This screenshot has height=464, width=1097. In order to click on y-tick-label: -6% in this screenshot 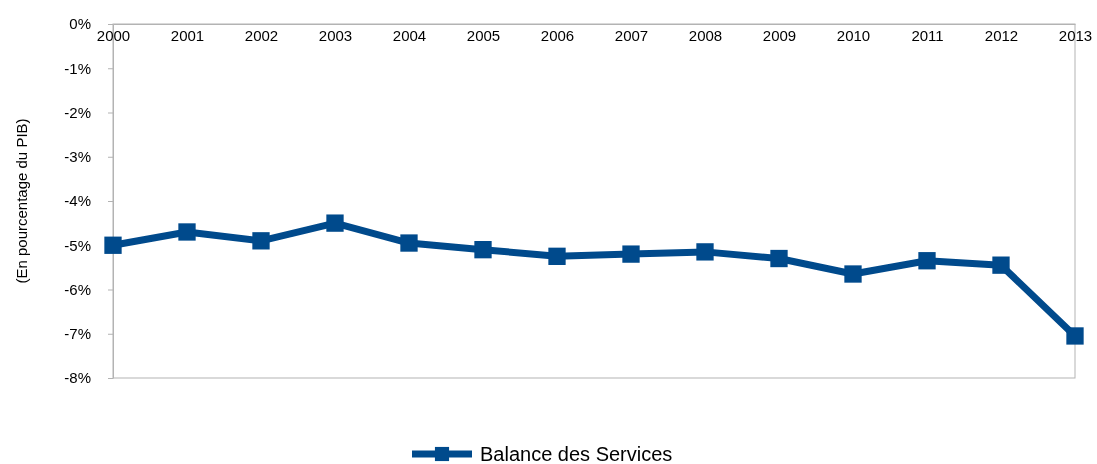, I will do `click(77, 289)`.